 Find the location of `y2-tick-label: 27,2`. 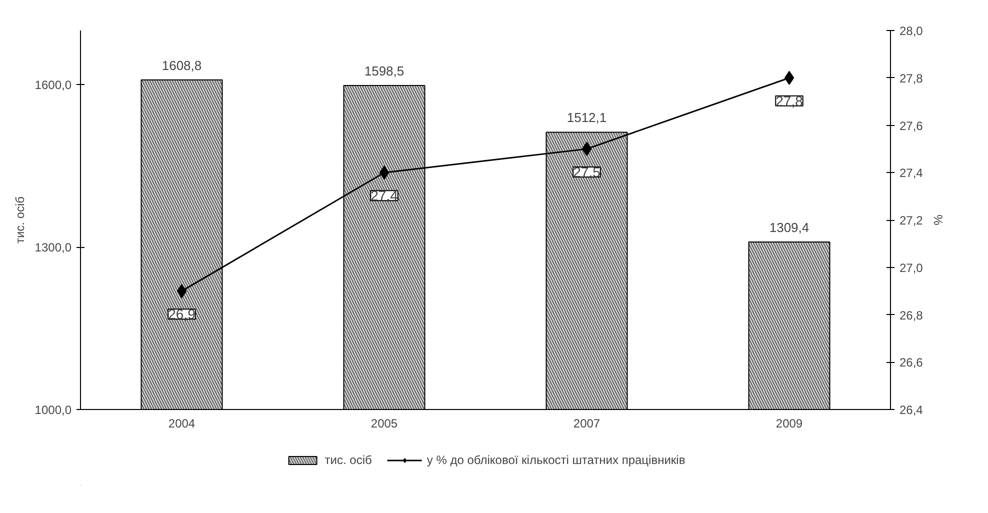

y2-tick-label: 27,2 is located at coordinates (912, 221).